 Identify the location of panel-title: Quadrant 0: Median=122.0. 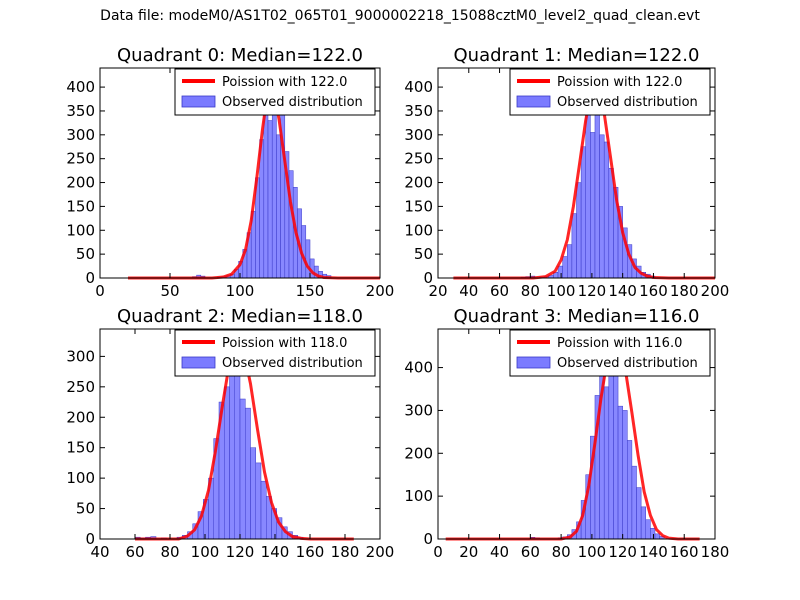
(240, 55).